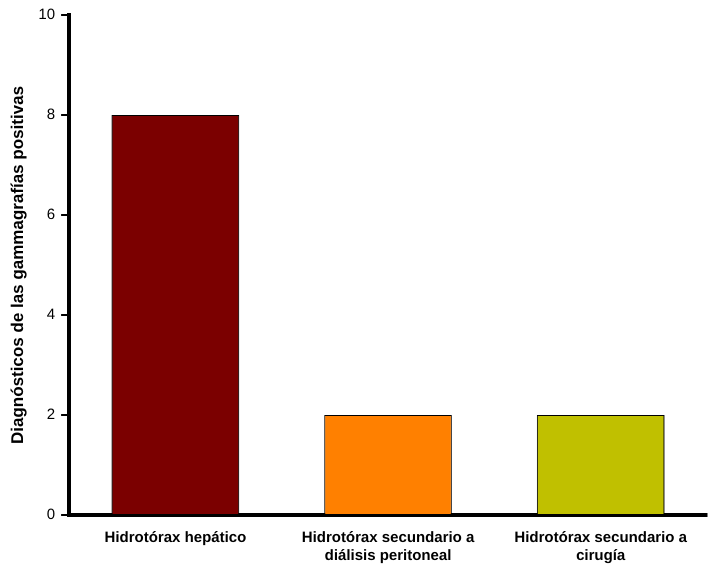 This screenshot has width=715, height=583. I want to click on y-tick-label: 4, so click(51, 315).